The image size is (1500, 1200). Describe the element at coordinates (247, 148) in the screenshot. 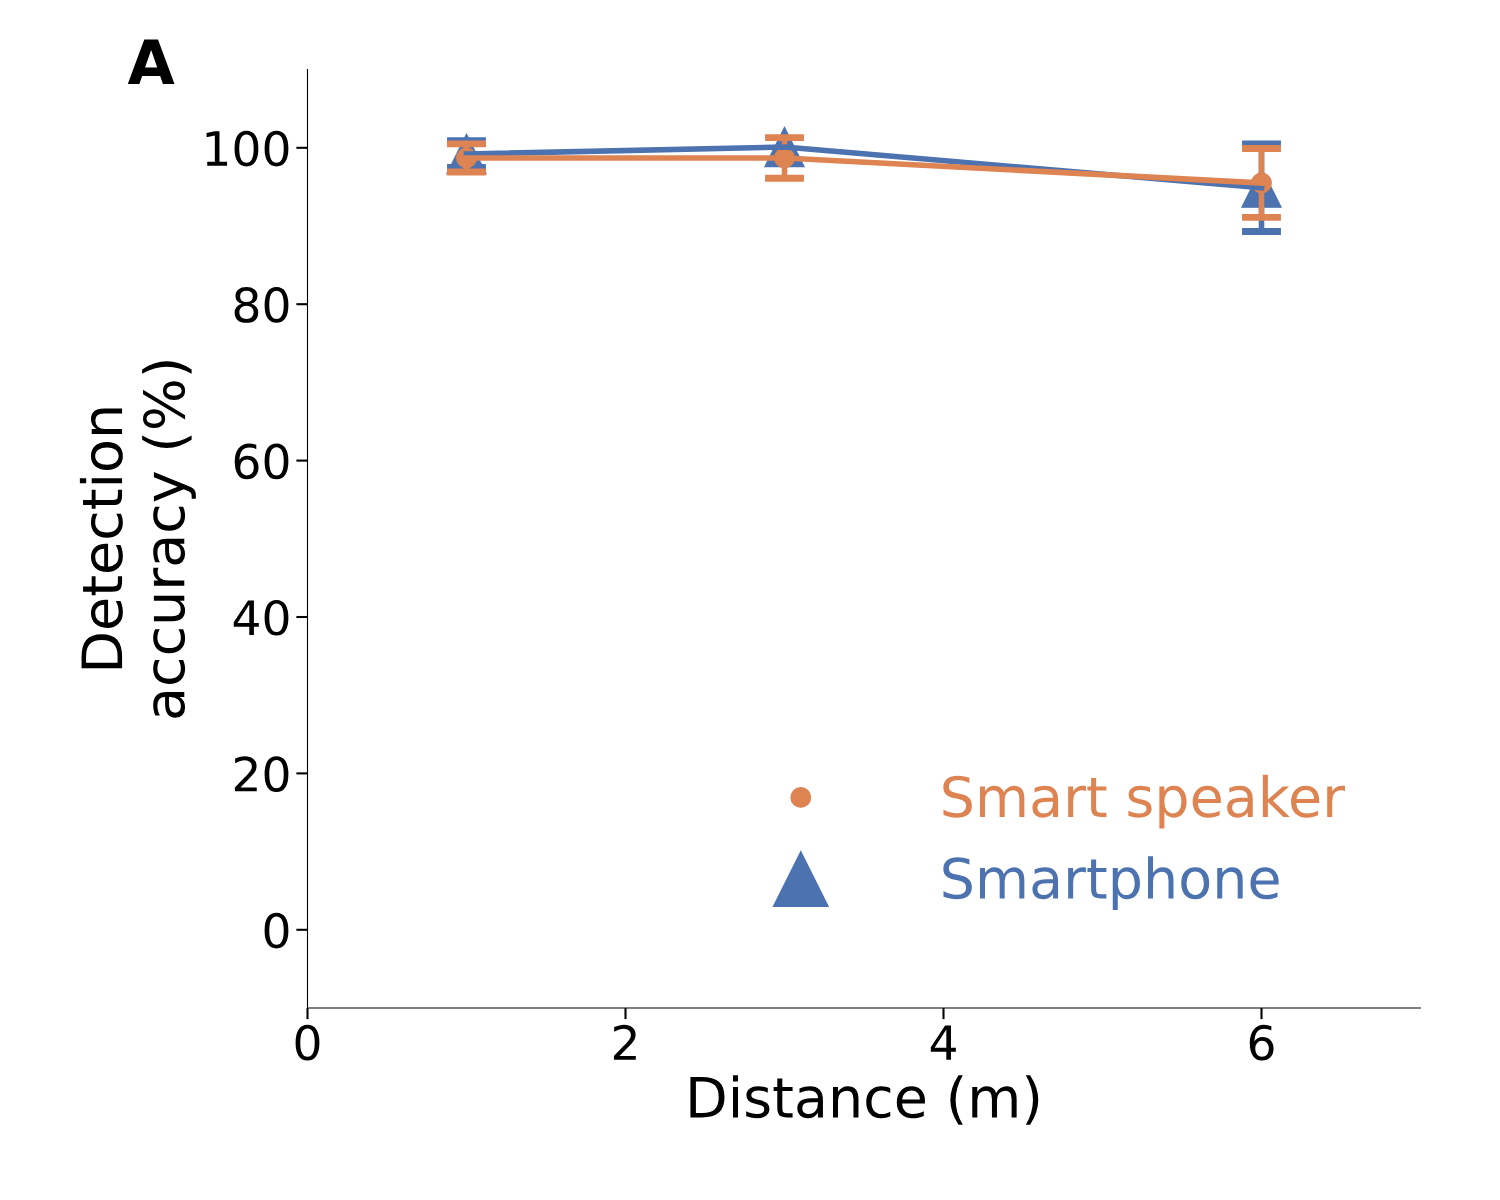

I see `y-tick-label: 100` at that location.